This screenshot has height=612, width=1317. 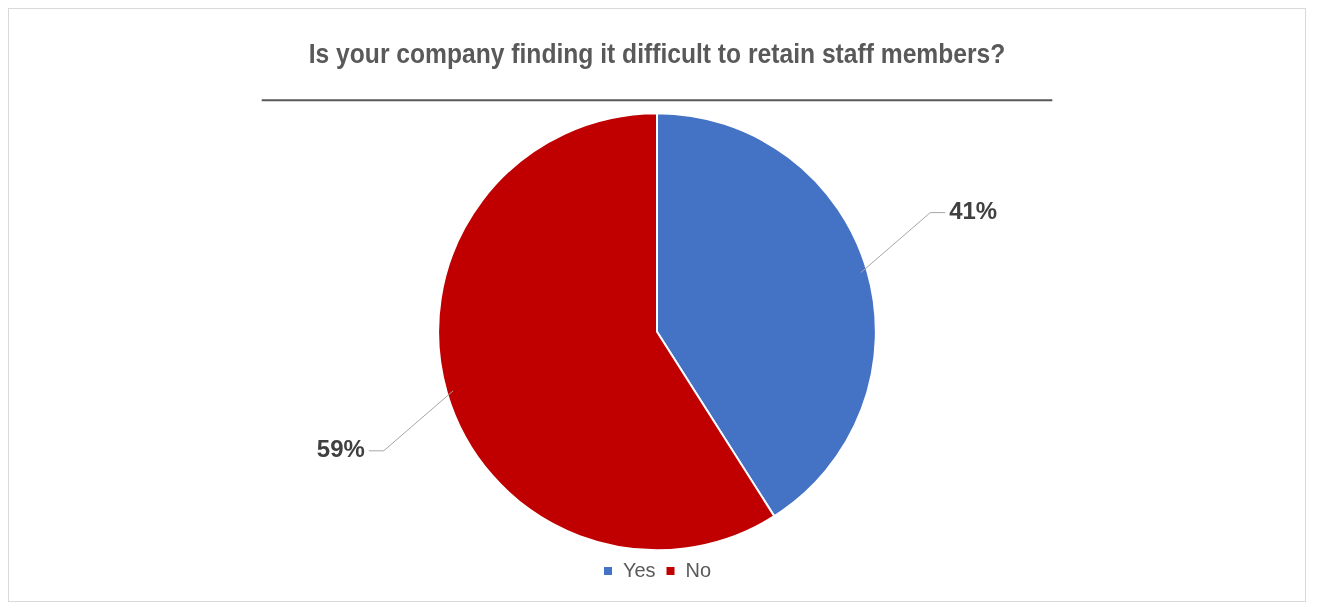 I want to click on data-label: 59%, so click(x=340, y=449).